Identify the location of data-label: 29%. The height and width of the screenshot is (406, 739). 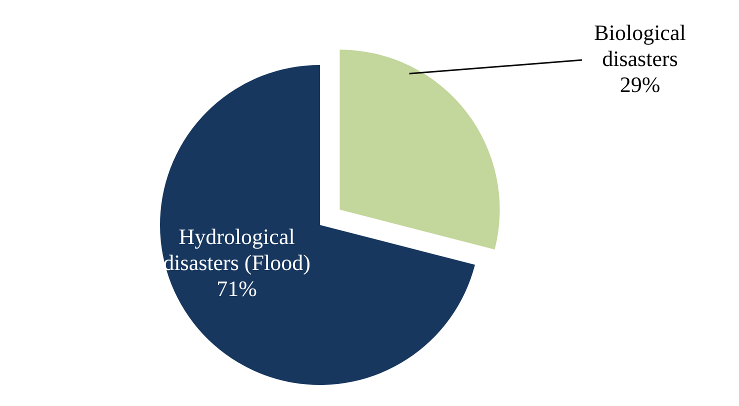
(640, 84).